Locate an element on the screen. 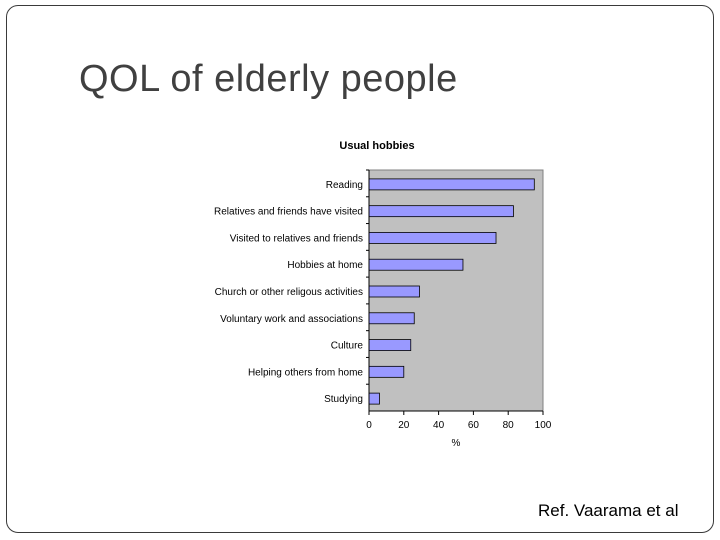 This screenshot has width=720, height=540. x-tick-label-3: 60 is located at coordinates (474, 425).